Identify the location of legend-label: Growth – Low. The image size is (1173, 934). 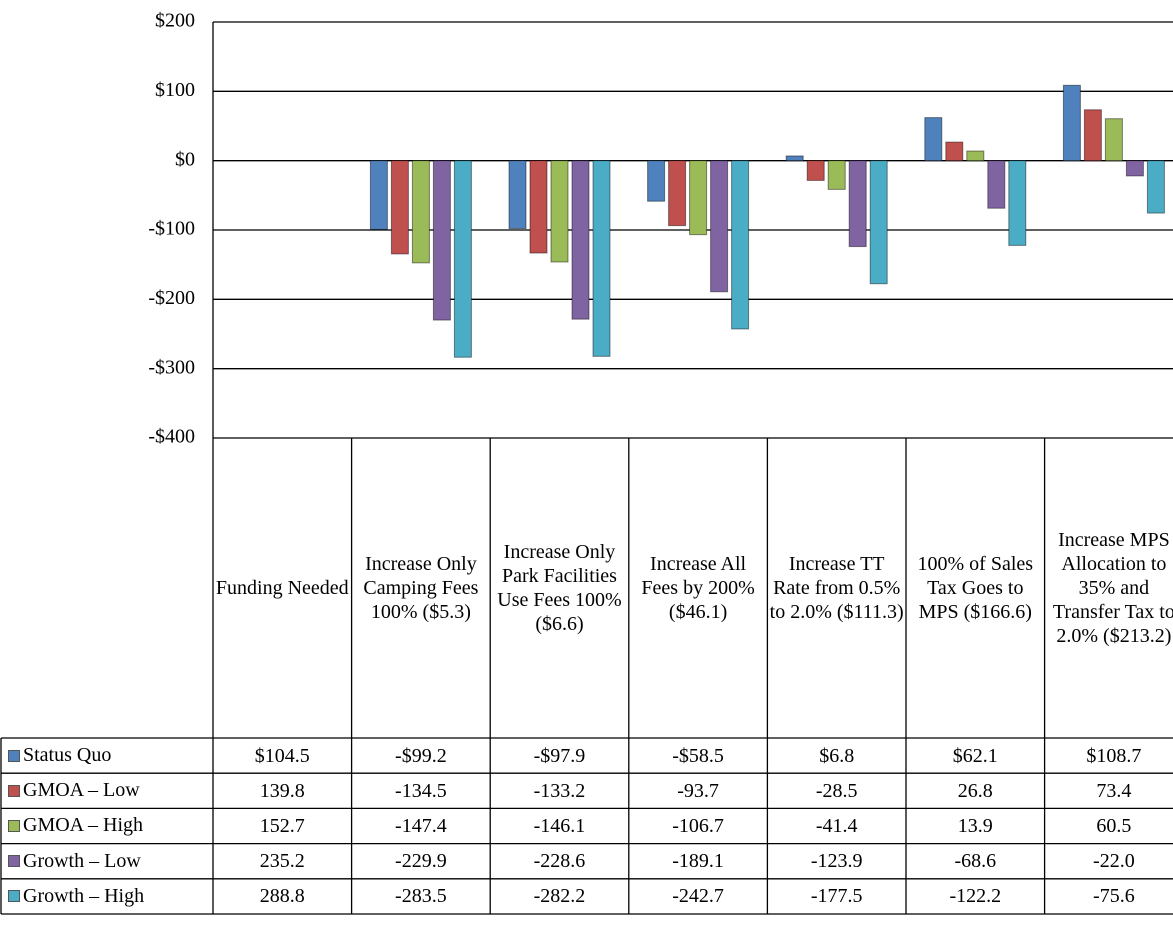
(82, 860).